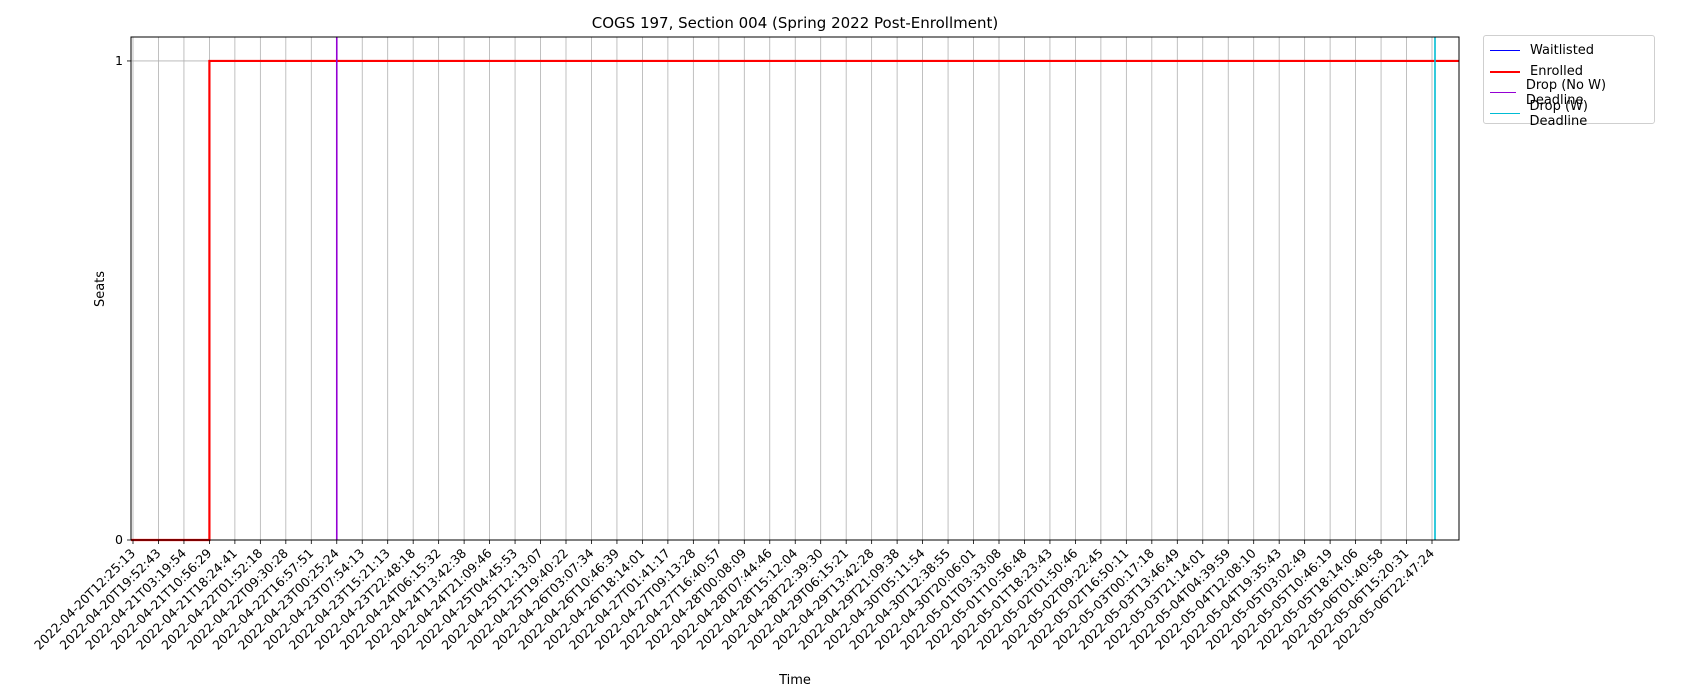 The height and width of the screenshot is (700, 1700). Describe the element at coordinates (1562, 50) in the screenshot. I see `legend-label: Waitlisted` at that location.